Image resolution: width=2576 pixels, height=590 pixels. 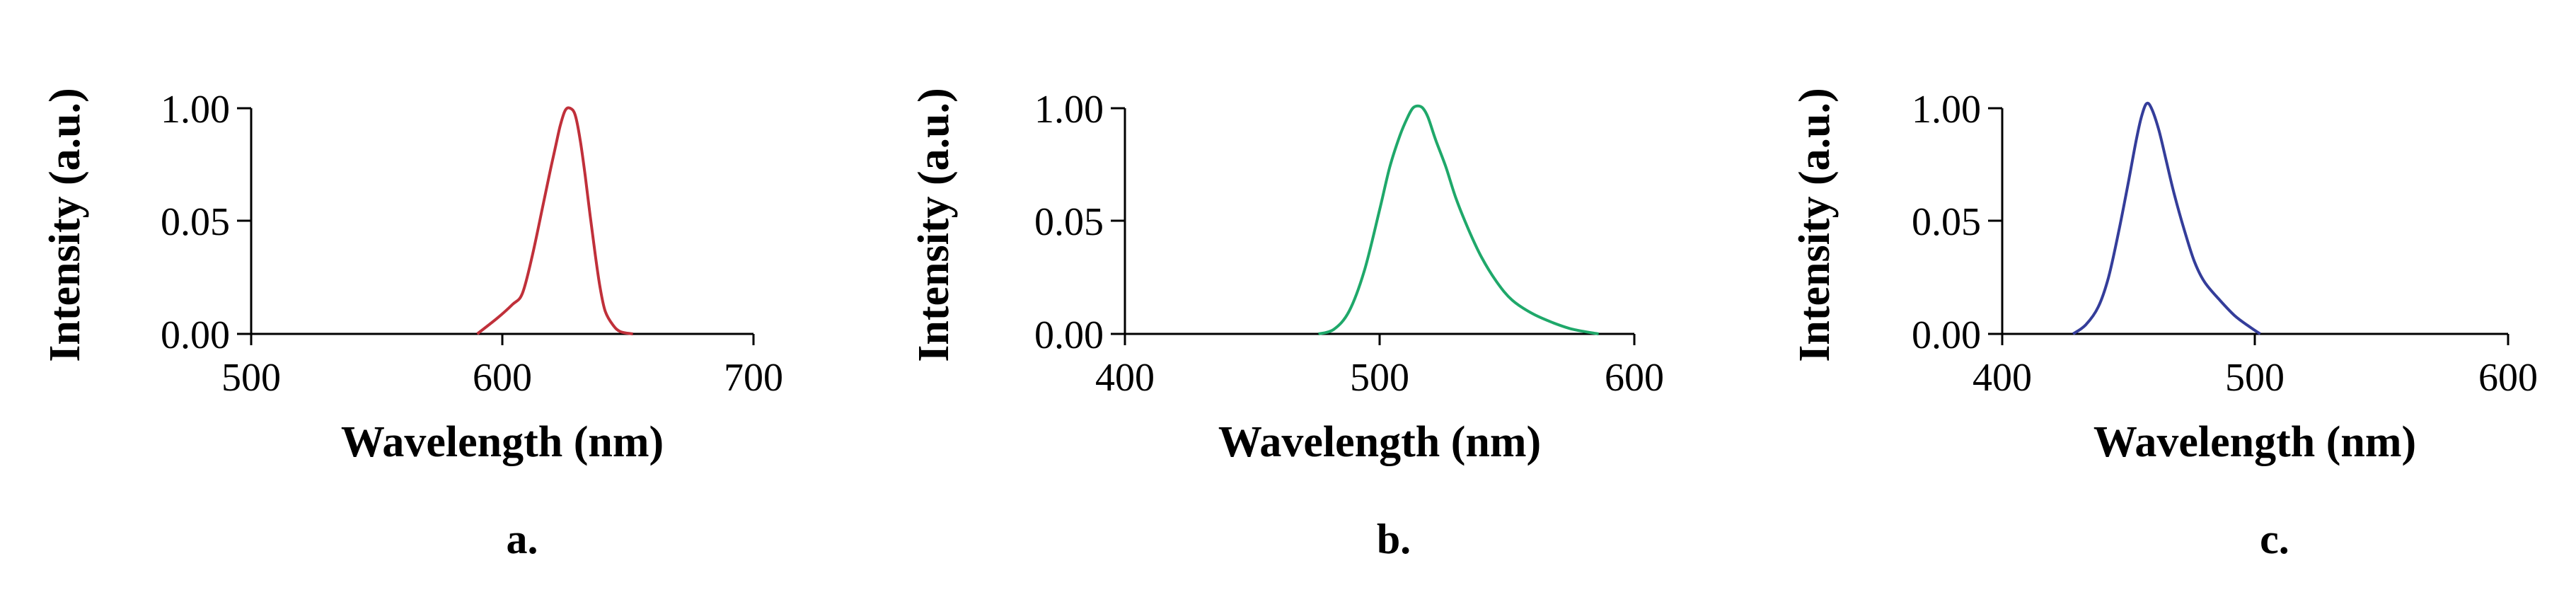 I want to click on panel-label-a: a., so click(x=522, y=539).